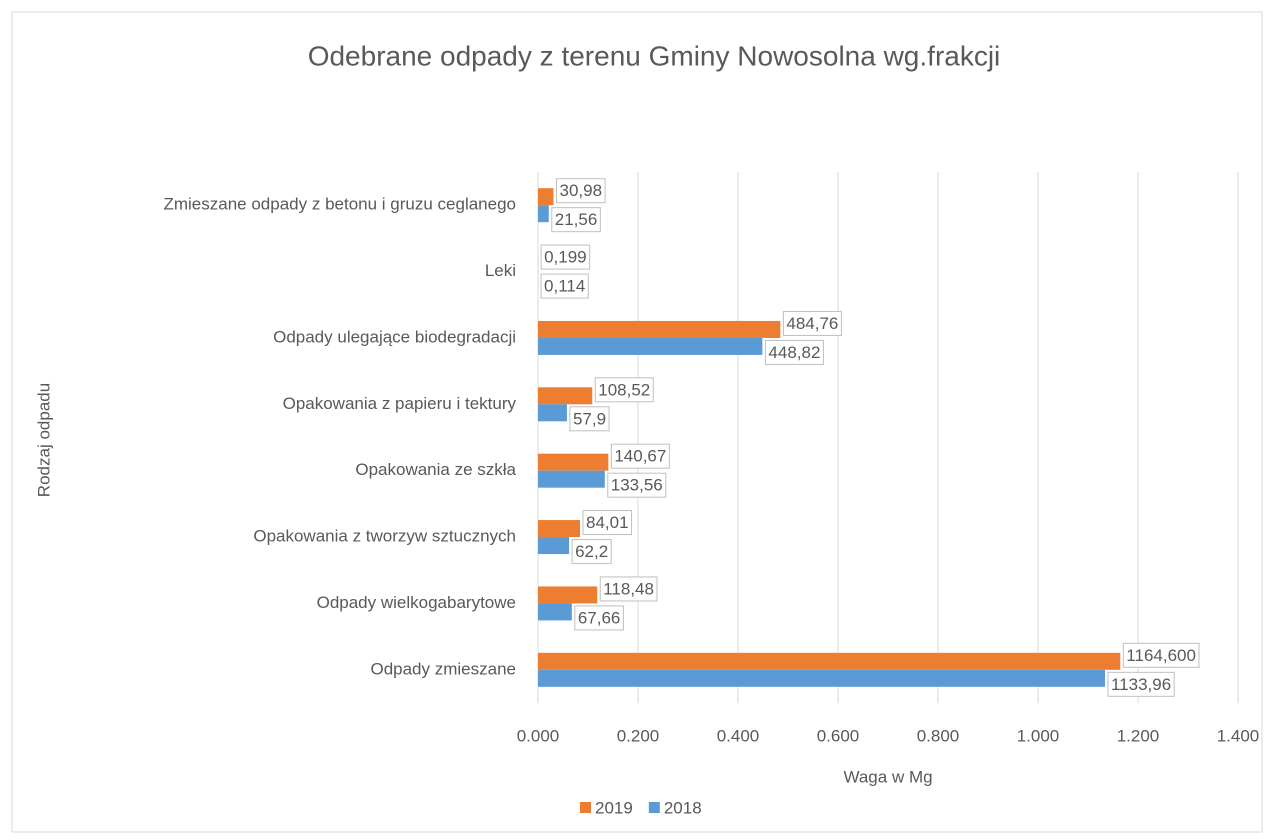 The image size is (1274, 840). What do you see at coordinates (683, 807) in the screenshot?
I see `legend-label: 2018` at bounding box center [683, 807].